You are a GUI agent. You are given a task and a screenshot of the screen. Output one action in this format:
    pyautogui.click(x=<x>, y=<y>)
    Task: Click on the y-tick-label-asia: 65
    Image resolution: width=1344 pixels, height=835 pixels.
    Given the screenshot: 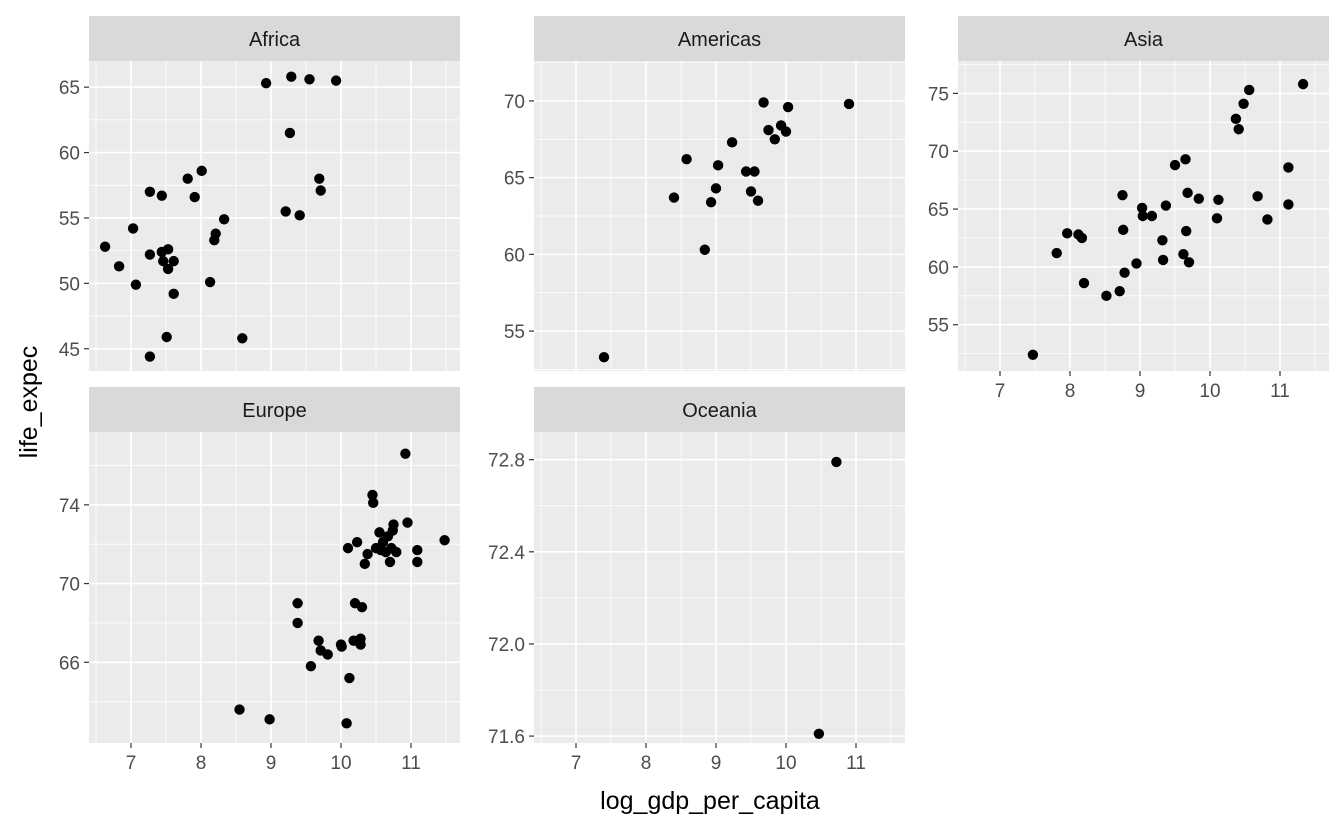 What is the action you would take?
    pyautogui.click(x=938, y=210)
    